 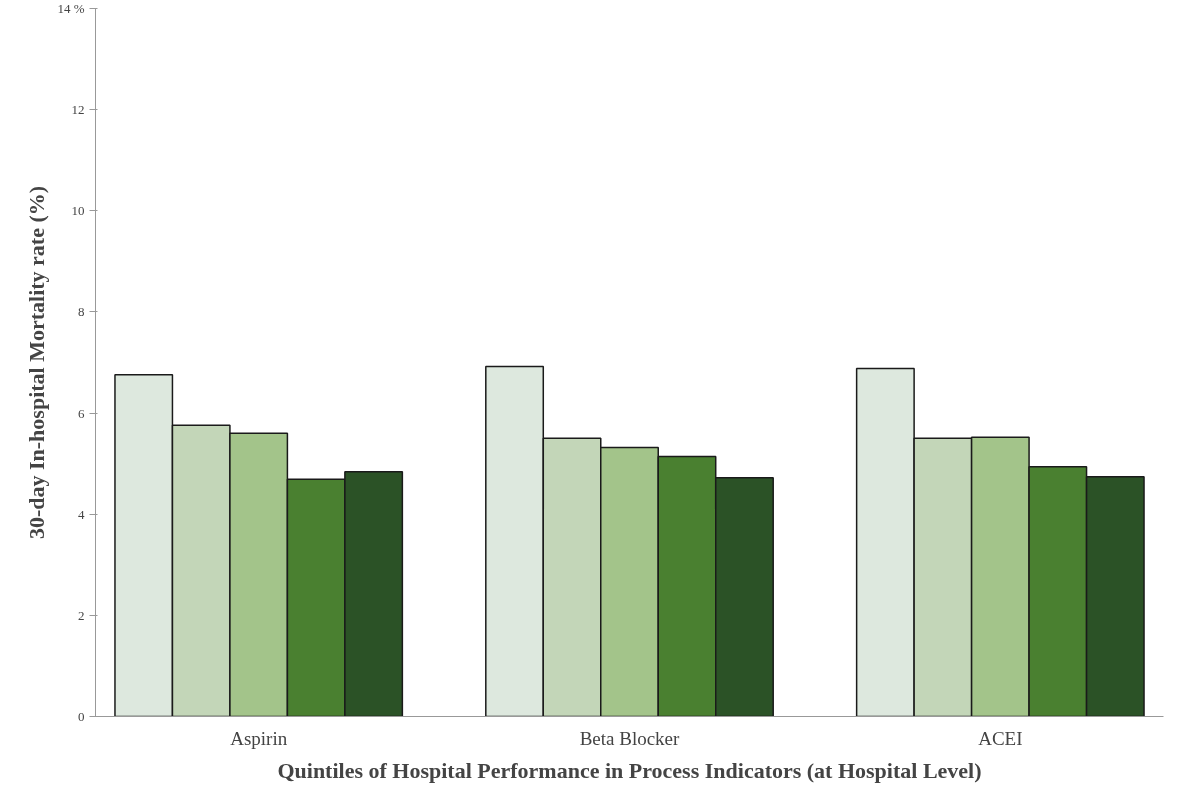 I want to click on x-tick-label: Aspirin, so click(x=259, y=738).